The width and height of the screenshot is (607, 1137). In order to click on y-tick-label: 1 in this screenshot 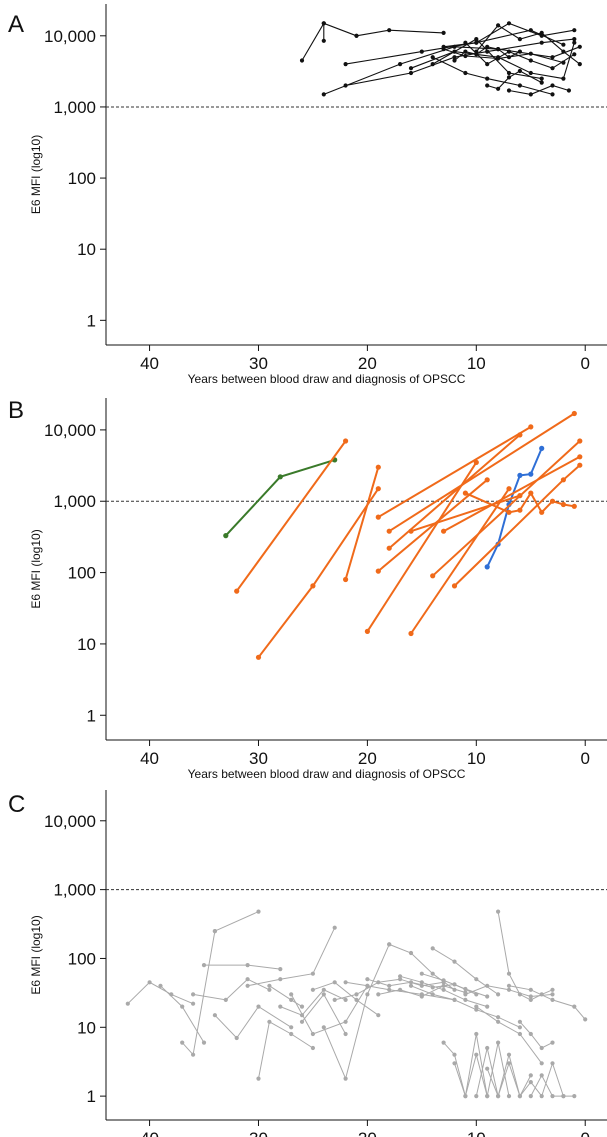, I will do `click(91, 715)`.